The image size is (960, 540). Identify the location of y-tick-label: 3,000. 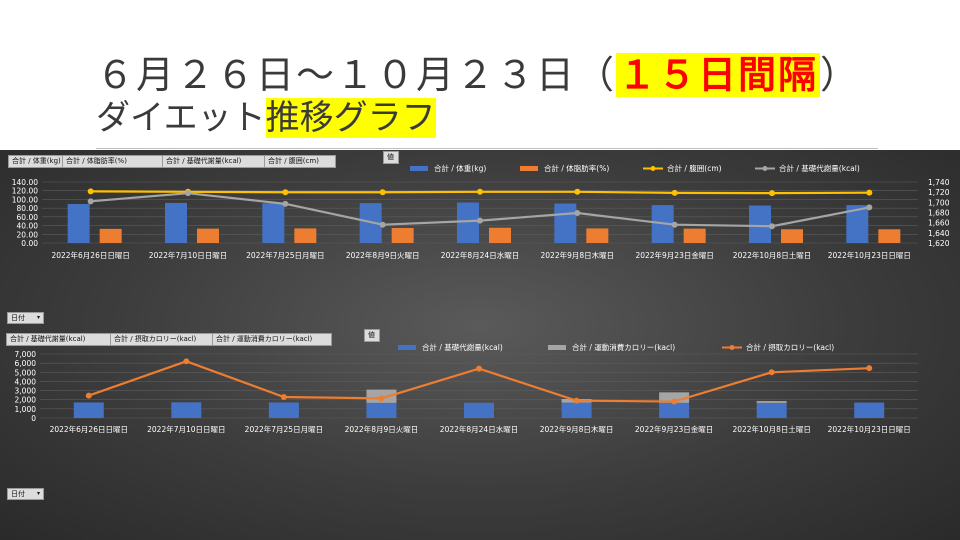
(26, 391).